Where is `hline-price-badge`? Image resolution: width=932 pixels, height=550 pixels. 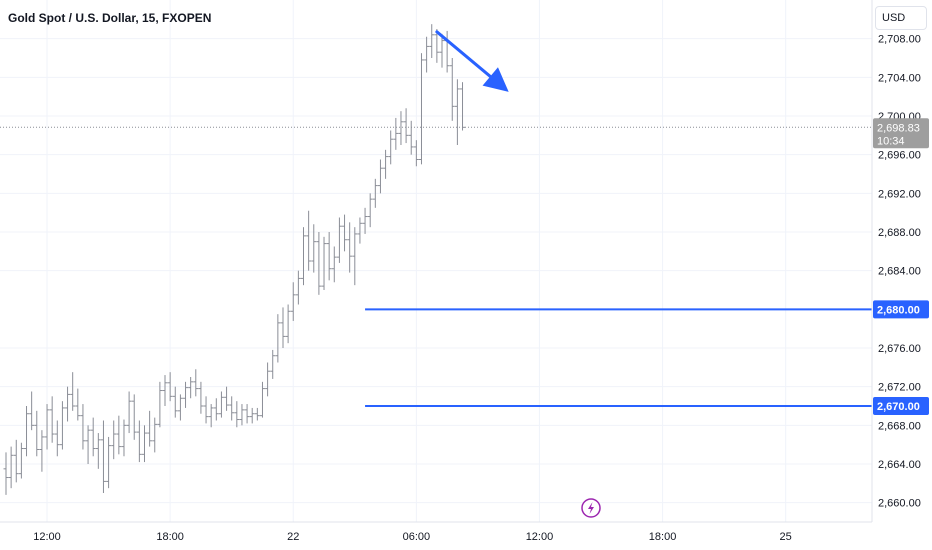 hline-price-badge is located at coordinates (901, 406).